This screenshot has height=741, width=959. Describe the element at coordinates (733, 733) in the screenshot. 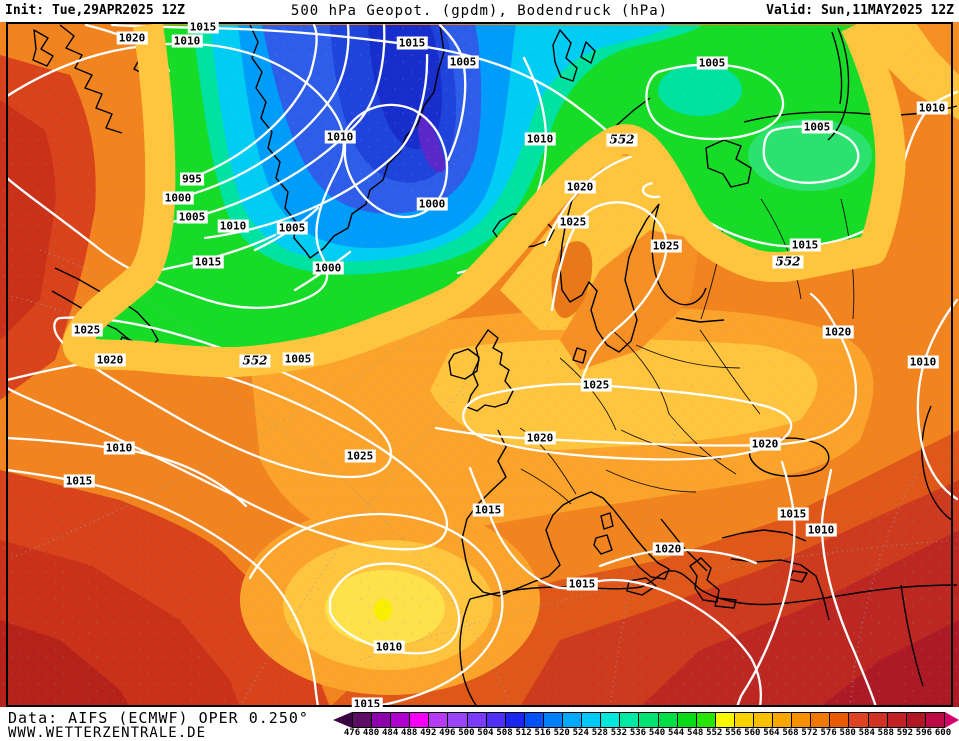

I see `colorbar-tick: 556` at that location.